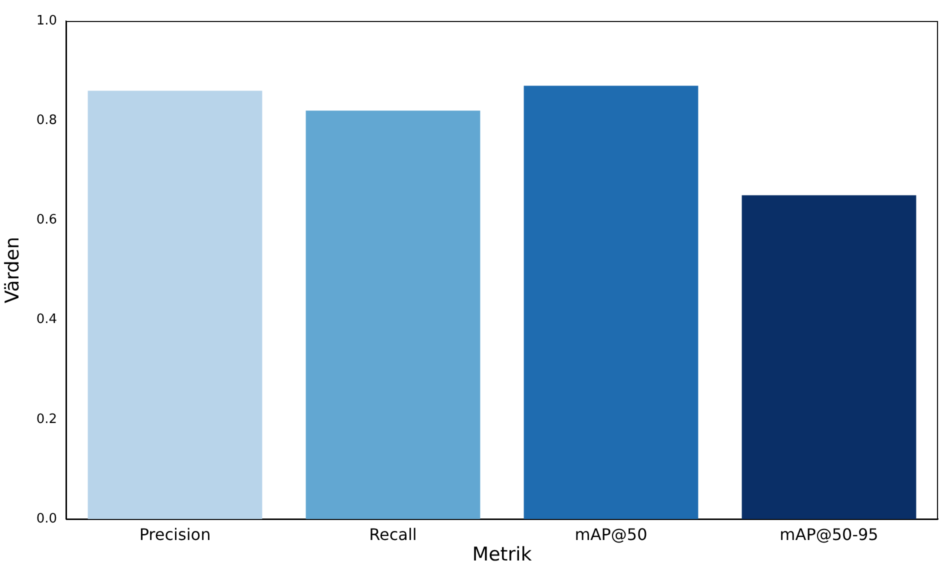 This screenshot has height=567, width=939. I want to click on x-tick-label: Recall, so click(393, 534).